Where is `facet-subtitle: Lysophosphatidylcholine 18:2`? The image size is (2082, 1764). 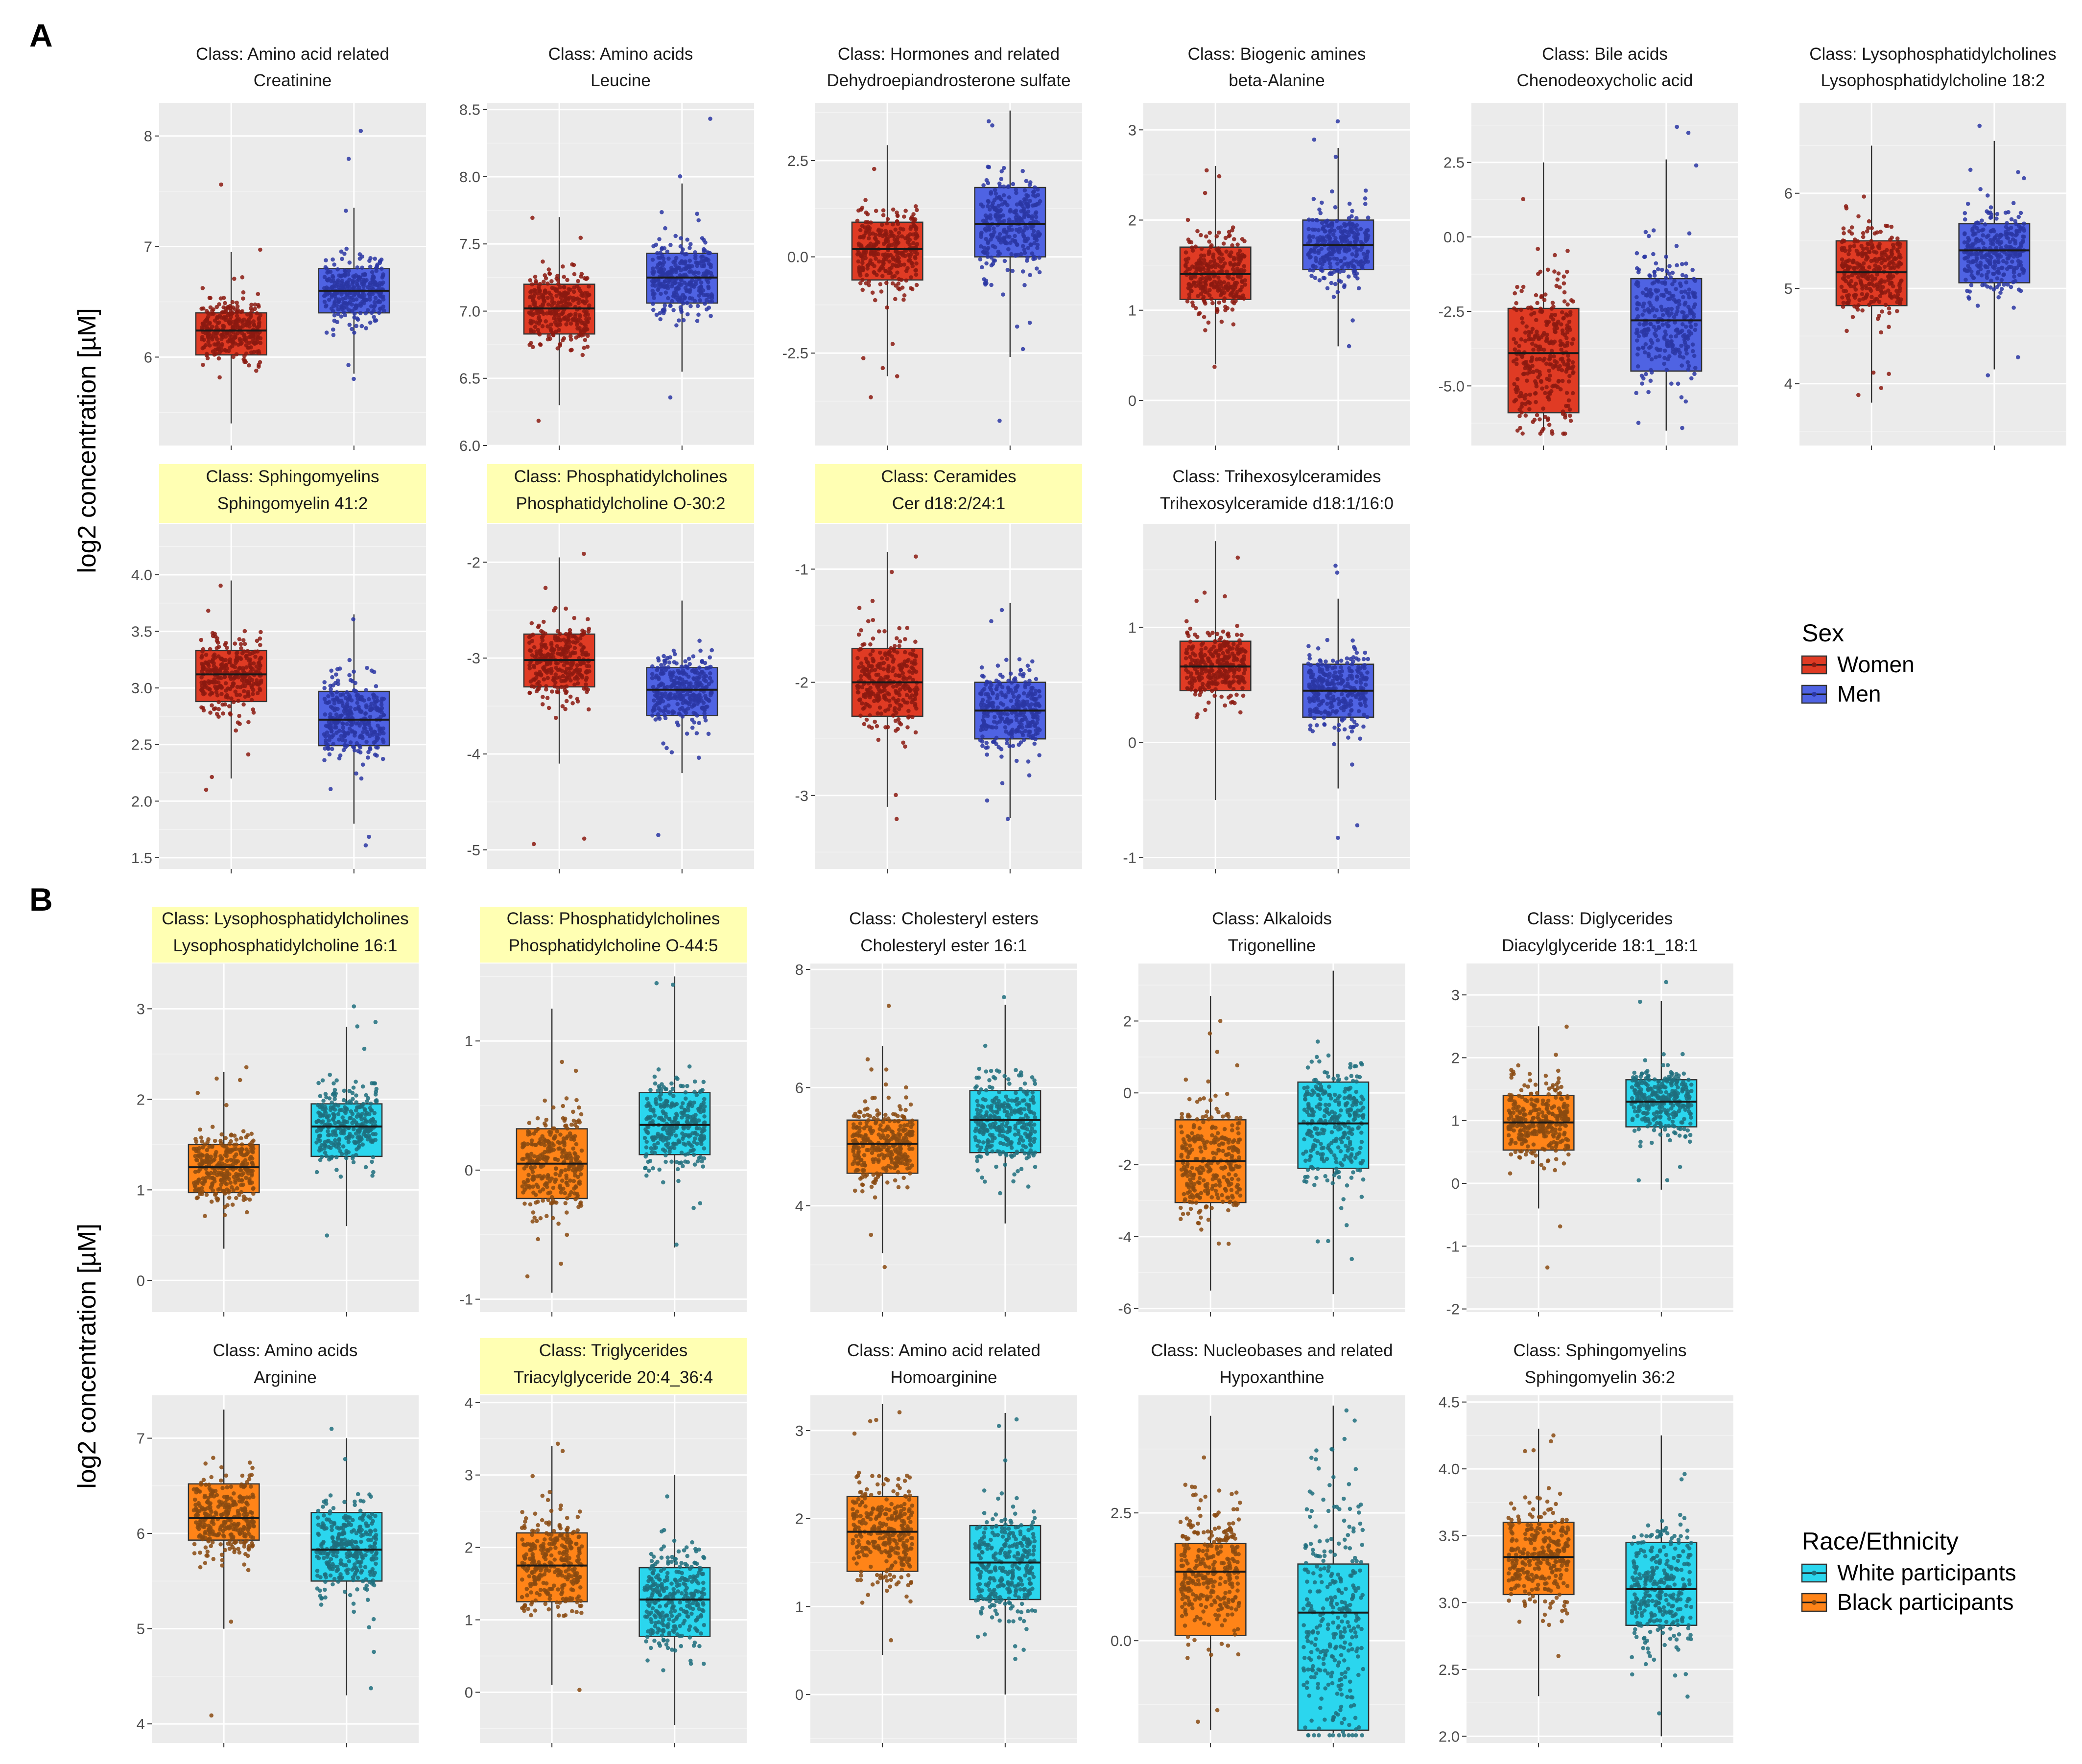 facet-subtitle: Lysophosphatidylcholine 18:2 is located at coordinates (1933, 81).